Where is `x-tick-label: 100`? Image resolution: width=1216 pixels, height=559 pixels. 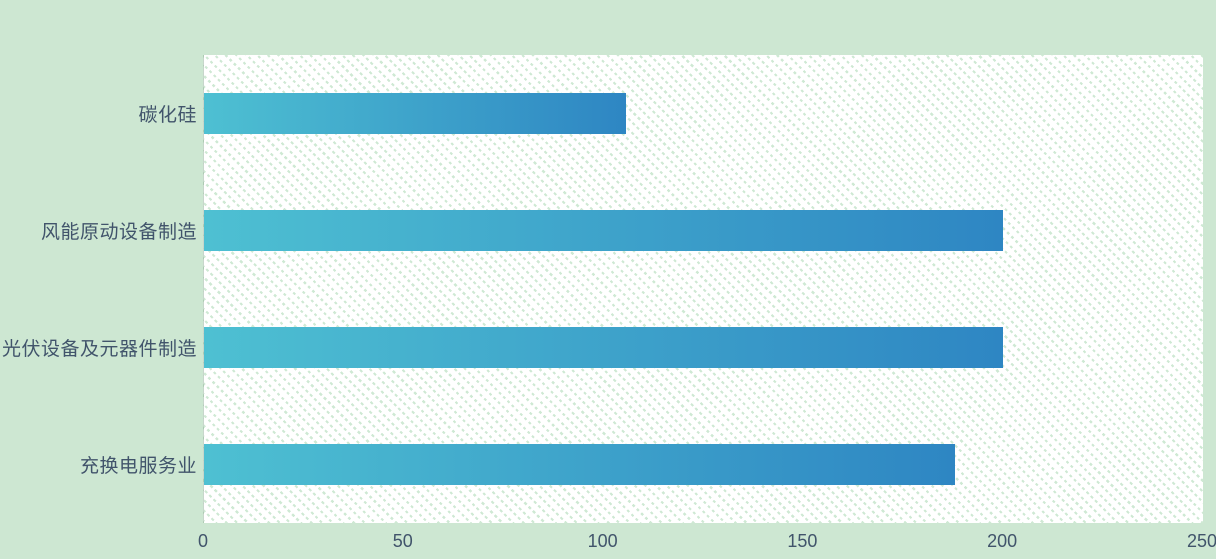
x-tick-label: 100 is located at coordinates (602, 541).